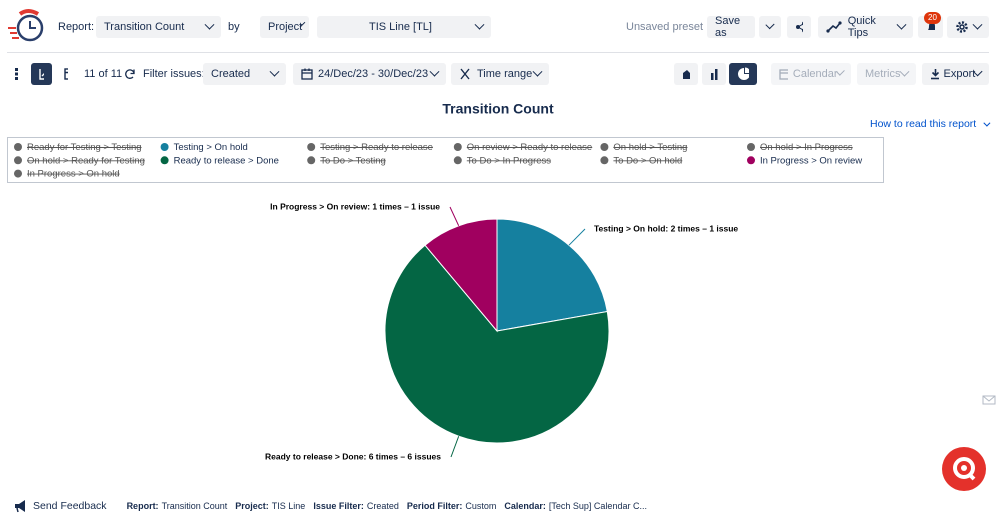 This screenshot has height=529, width=999. What do you see at coordinates (783, 74) in the screenshot?
I see `calendar-select-icon` at bounding box center [783, 74].